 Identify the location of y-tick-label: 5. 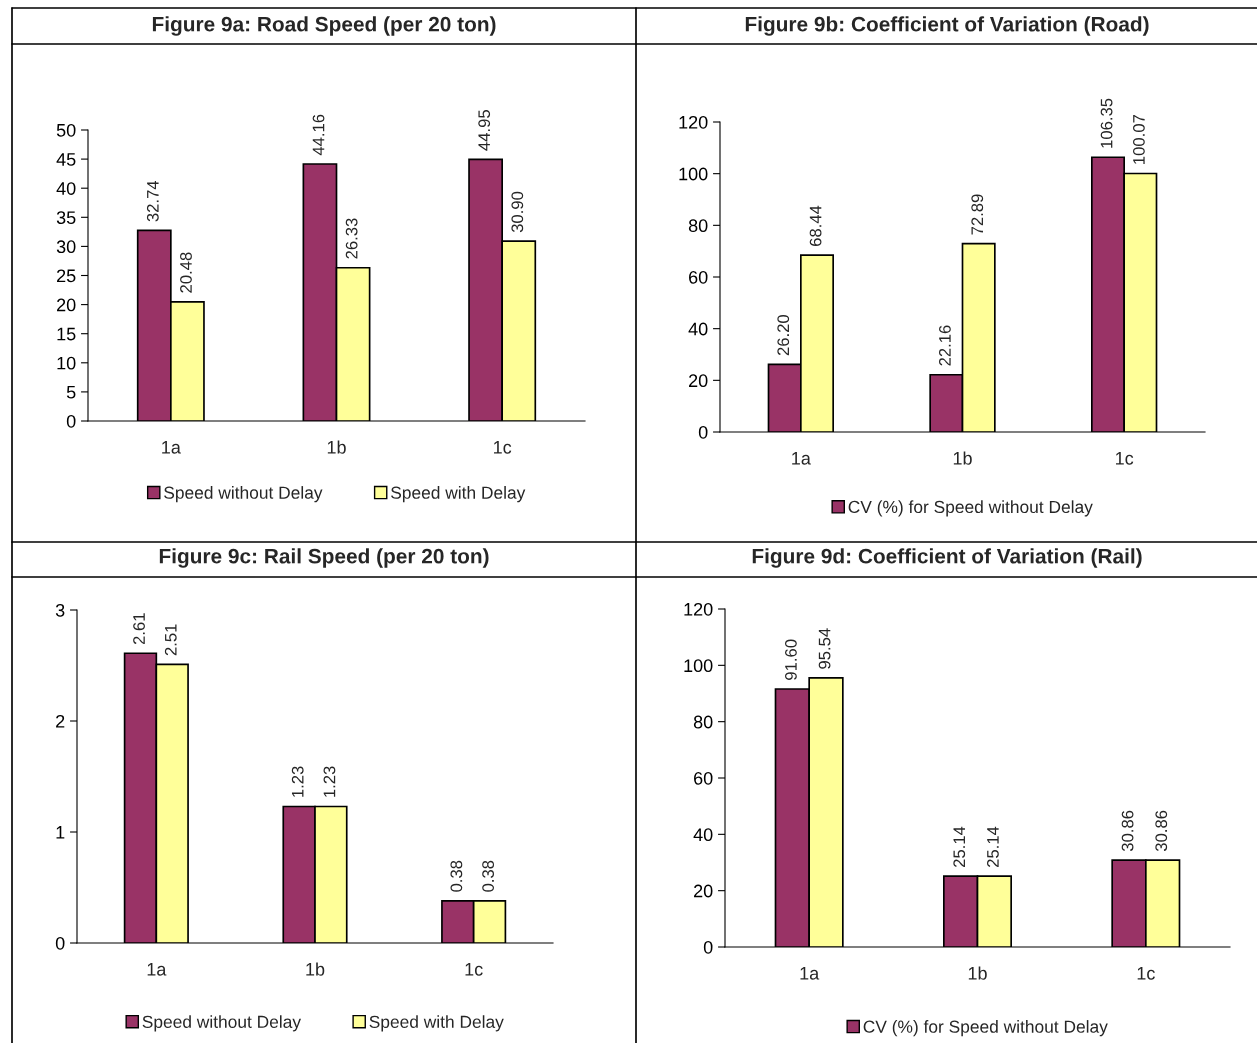
(71, 392).